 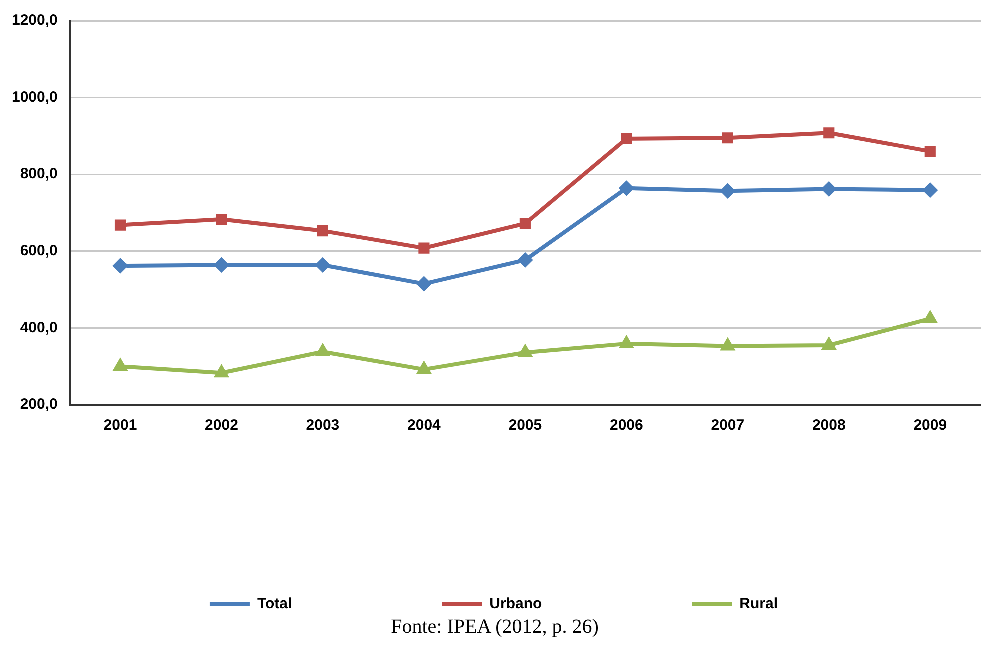 What do you see at coordinates (221, 425) in the screenshot?
I see `x-tick-label: 2002` at bounding box center [221, 425].